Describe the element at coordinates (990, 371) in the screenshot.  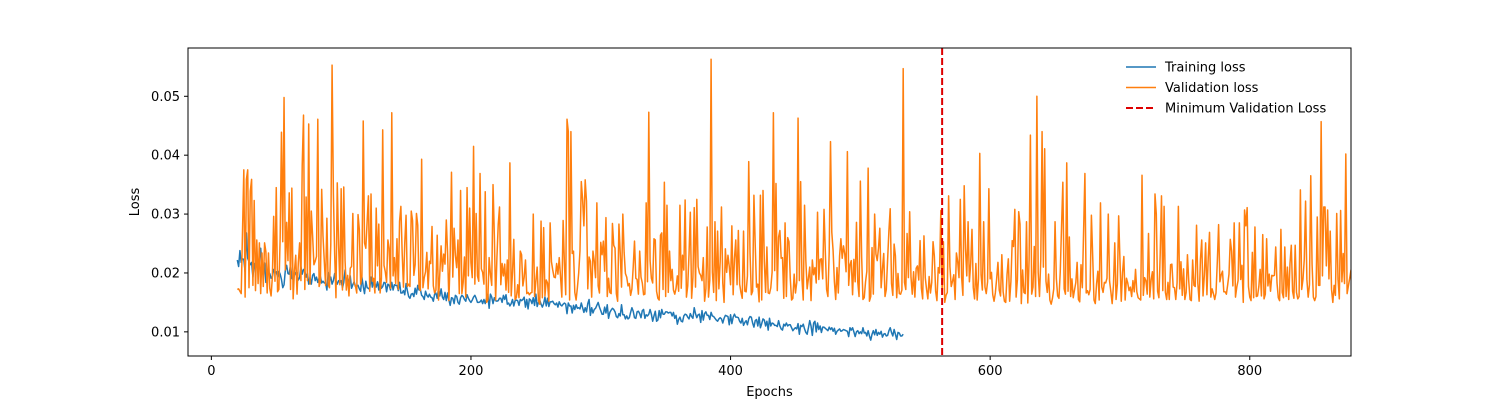
I see `x-tick-label: 600` at that location.